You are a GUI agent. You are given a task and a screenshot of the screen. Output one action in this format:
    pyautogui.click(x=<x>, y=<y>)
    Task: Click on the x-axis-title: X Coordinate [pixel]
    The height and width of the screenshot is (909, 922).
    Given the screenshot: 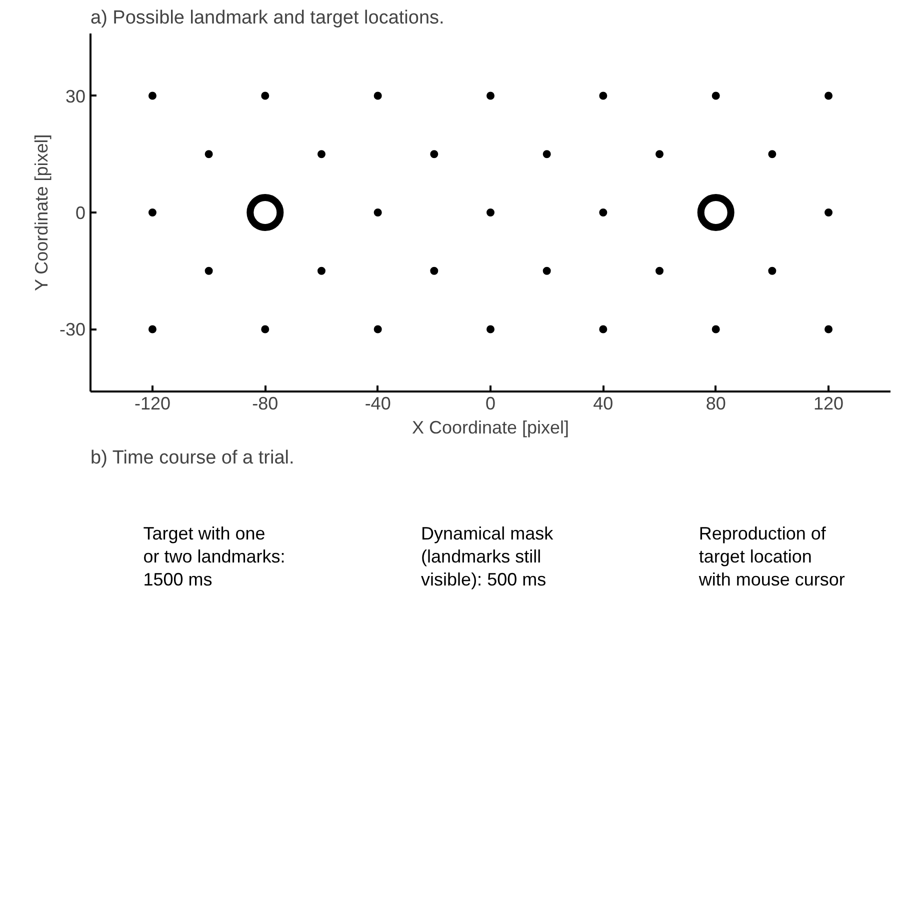 What is the action you would take?
    pyautogui.click(x=491, y=428)
    